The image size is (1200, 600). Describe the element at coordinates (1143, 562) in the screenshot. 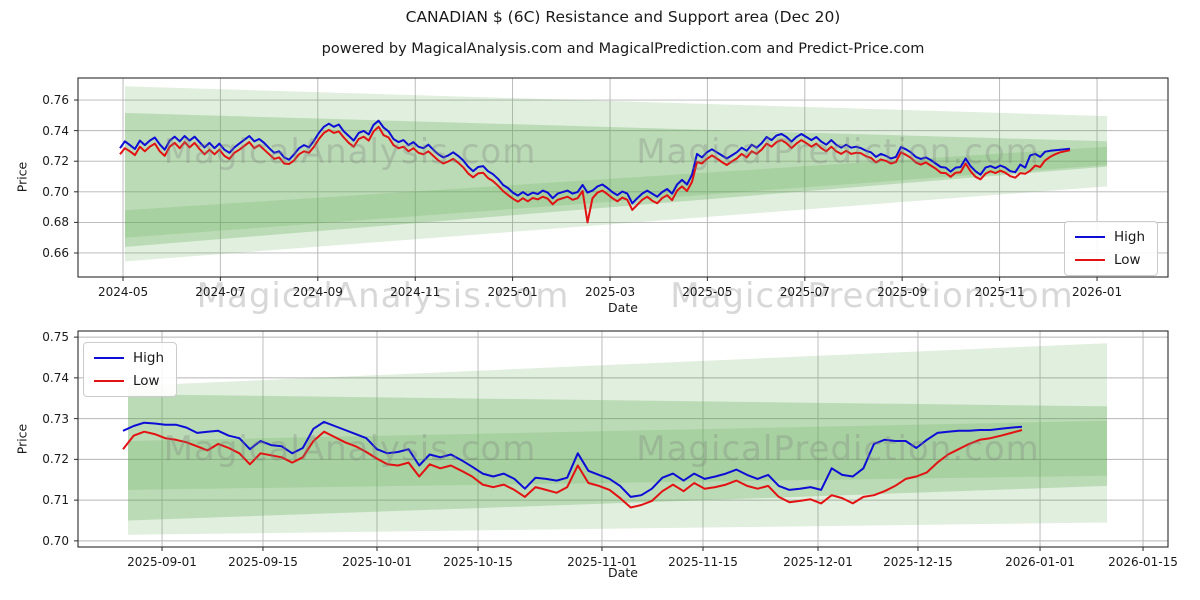

I see `x-tick-label: 2026-01-15` at that location.